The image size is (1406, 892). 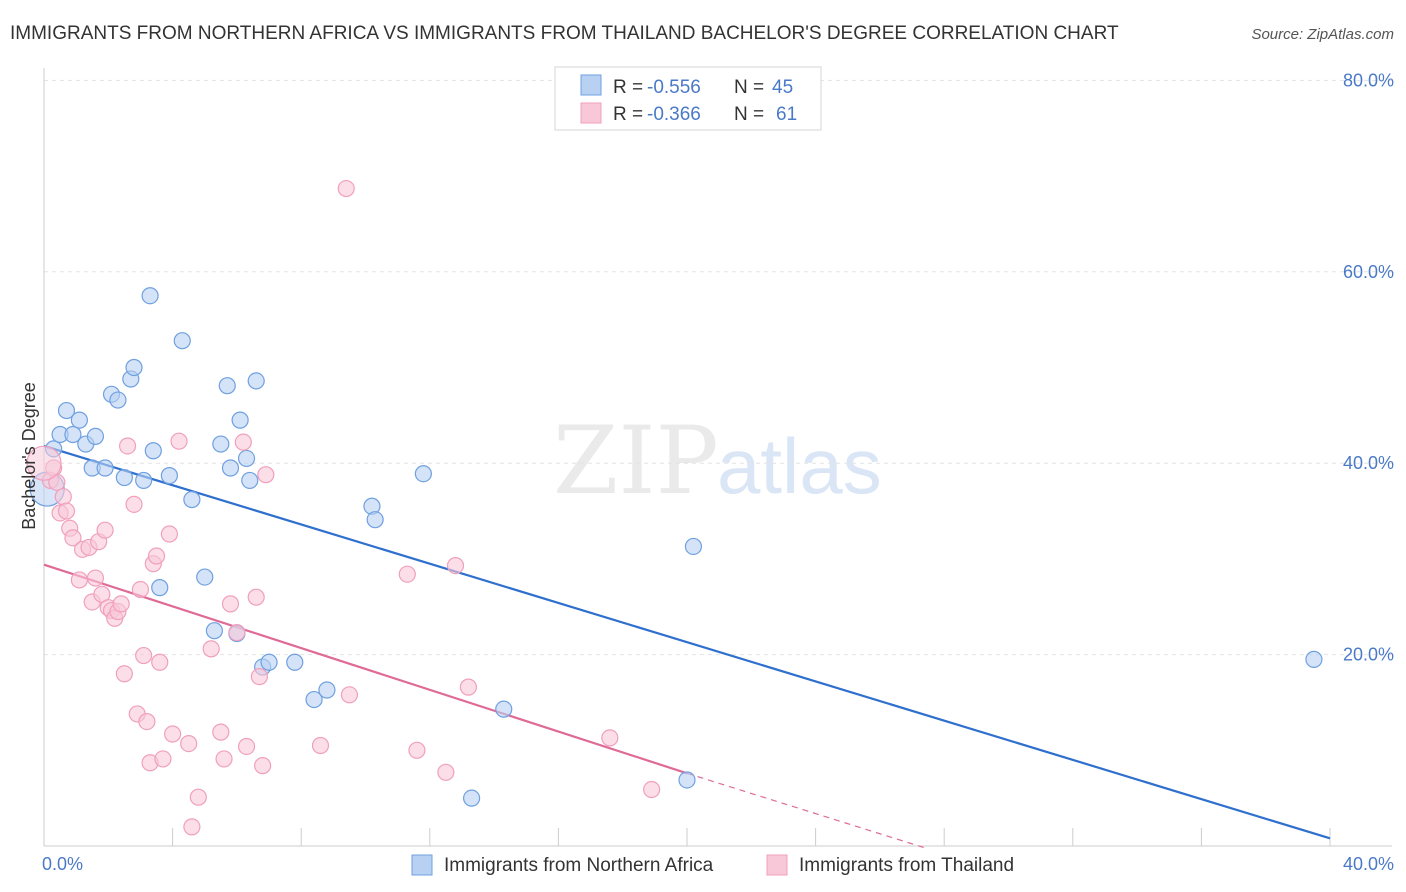 What do you see at coordinates (591, 85) in the screenshot?
I see `legend-swatch-northern-africa` at bounding box center [591, 85].